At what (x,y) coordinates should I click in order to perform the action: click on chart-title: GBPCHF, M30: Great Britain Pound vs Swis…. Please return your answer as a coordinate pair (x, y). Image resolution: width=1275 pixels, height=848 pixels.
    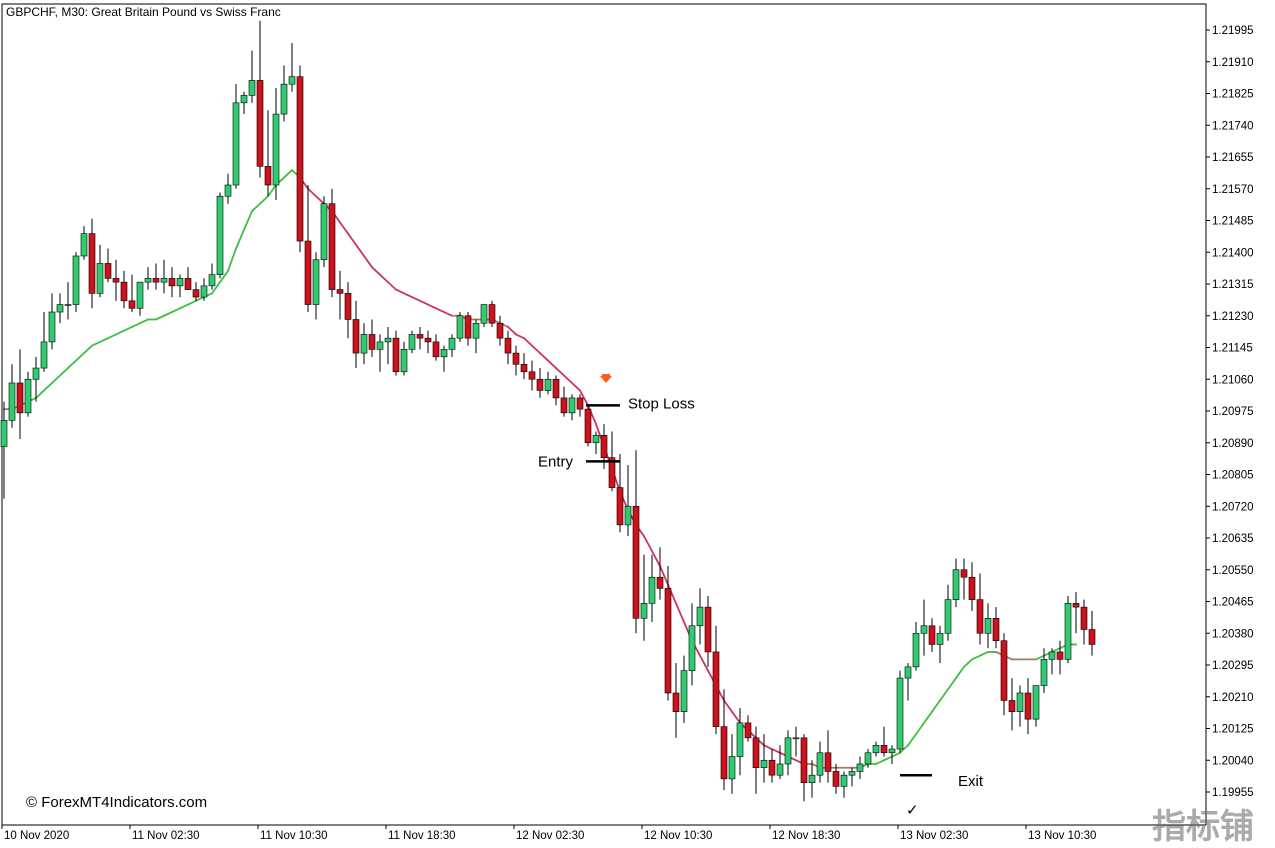
    Looking at the image, I should click on (143, 12).